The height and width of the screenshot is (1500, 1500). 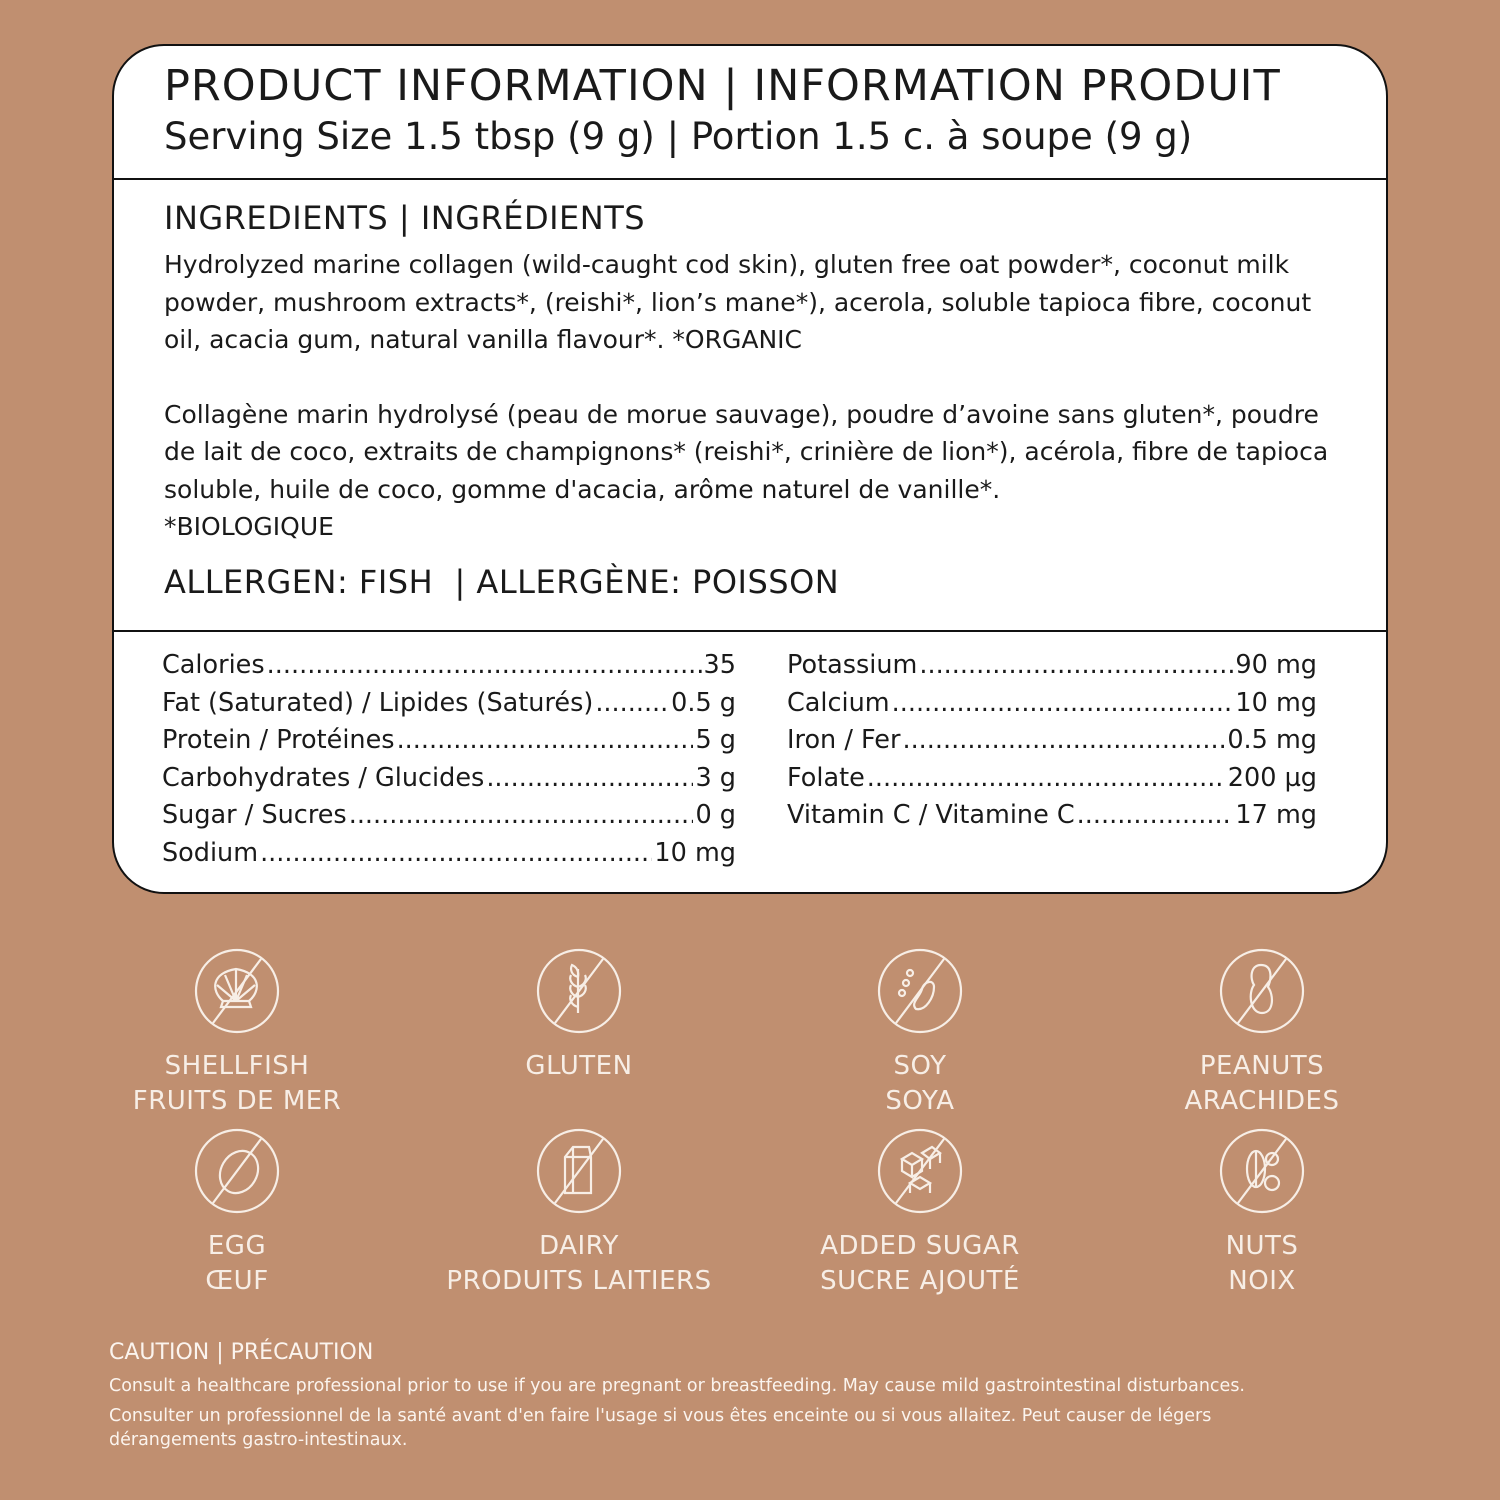 I want to click on nutrition-row: Sugar / Sucres 0 g, so click(x=449, y=816).